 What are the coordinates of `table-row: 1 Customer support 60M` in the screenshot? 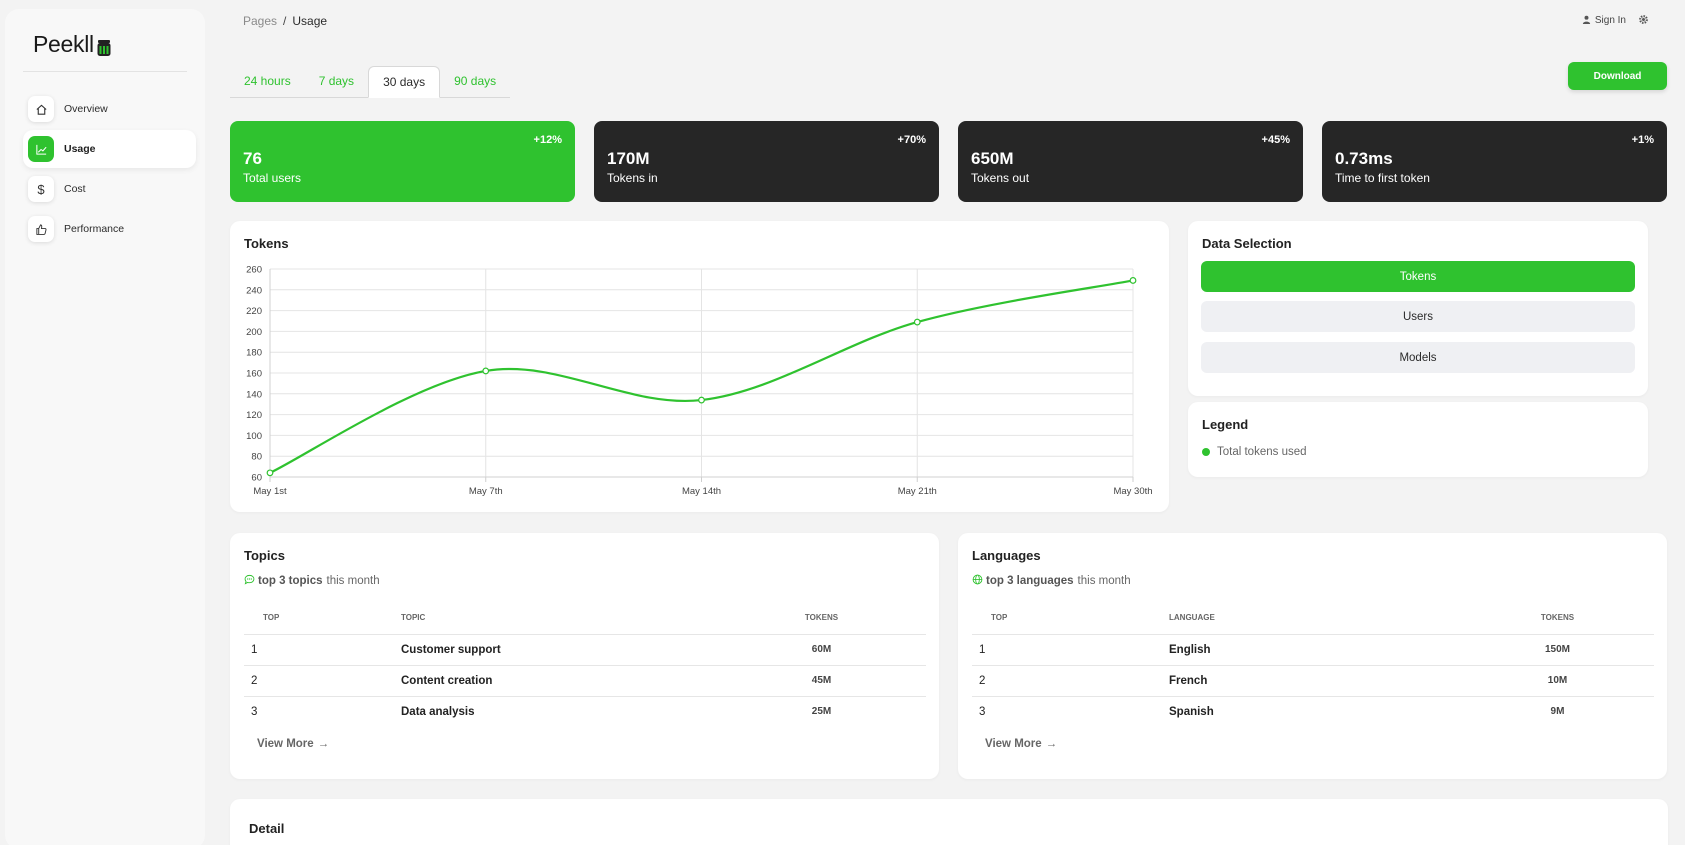 It's located at (585, 650).